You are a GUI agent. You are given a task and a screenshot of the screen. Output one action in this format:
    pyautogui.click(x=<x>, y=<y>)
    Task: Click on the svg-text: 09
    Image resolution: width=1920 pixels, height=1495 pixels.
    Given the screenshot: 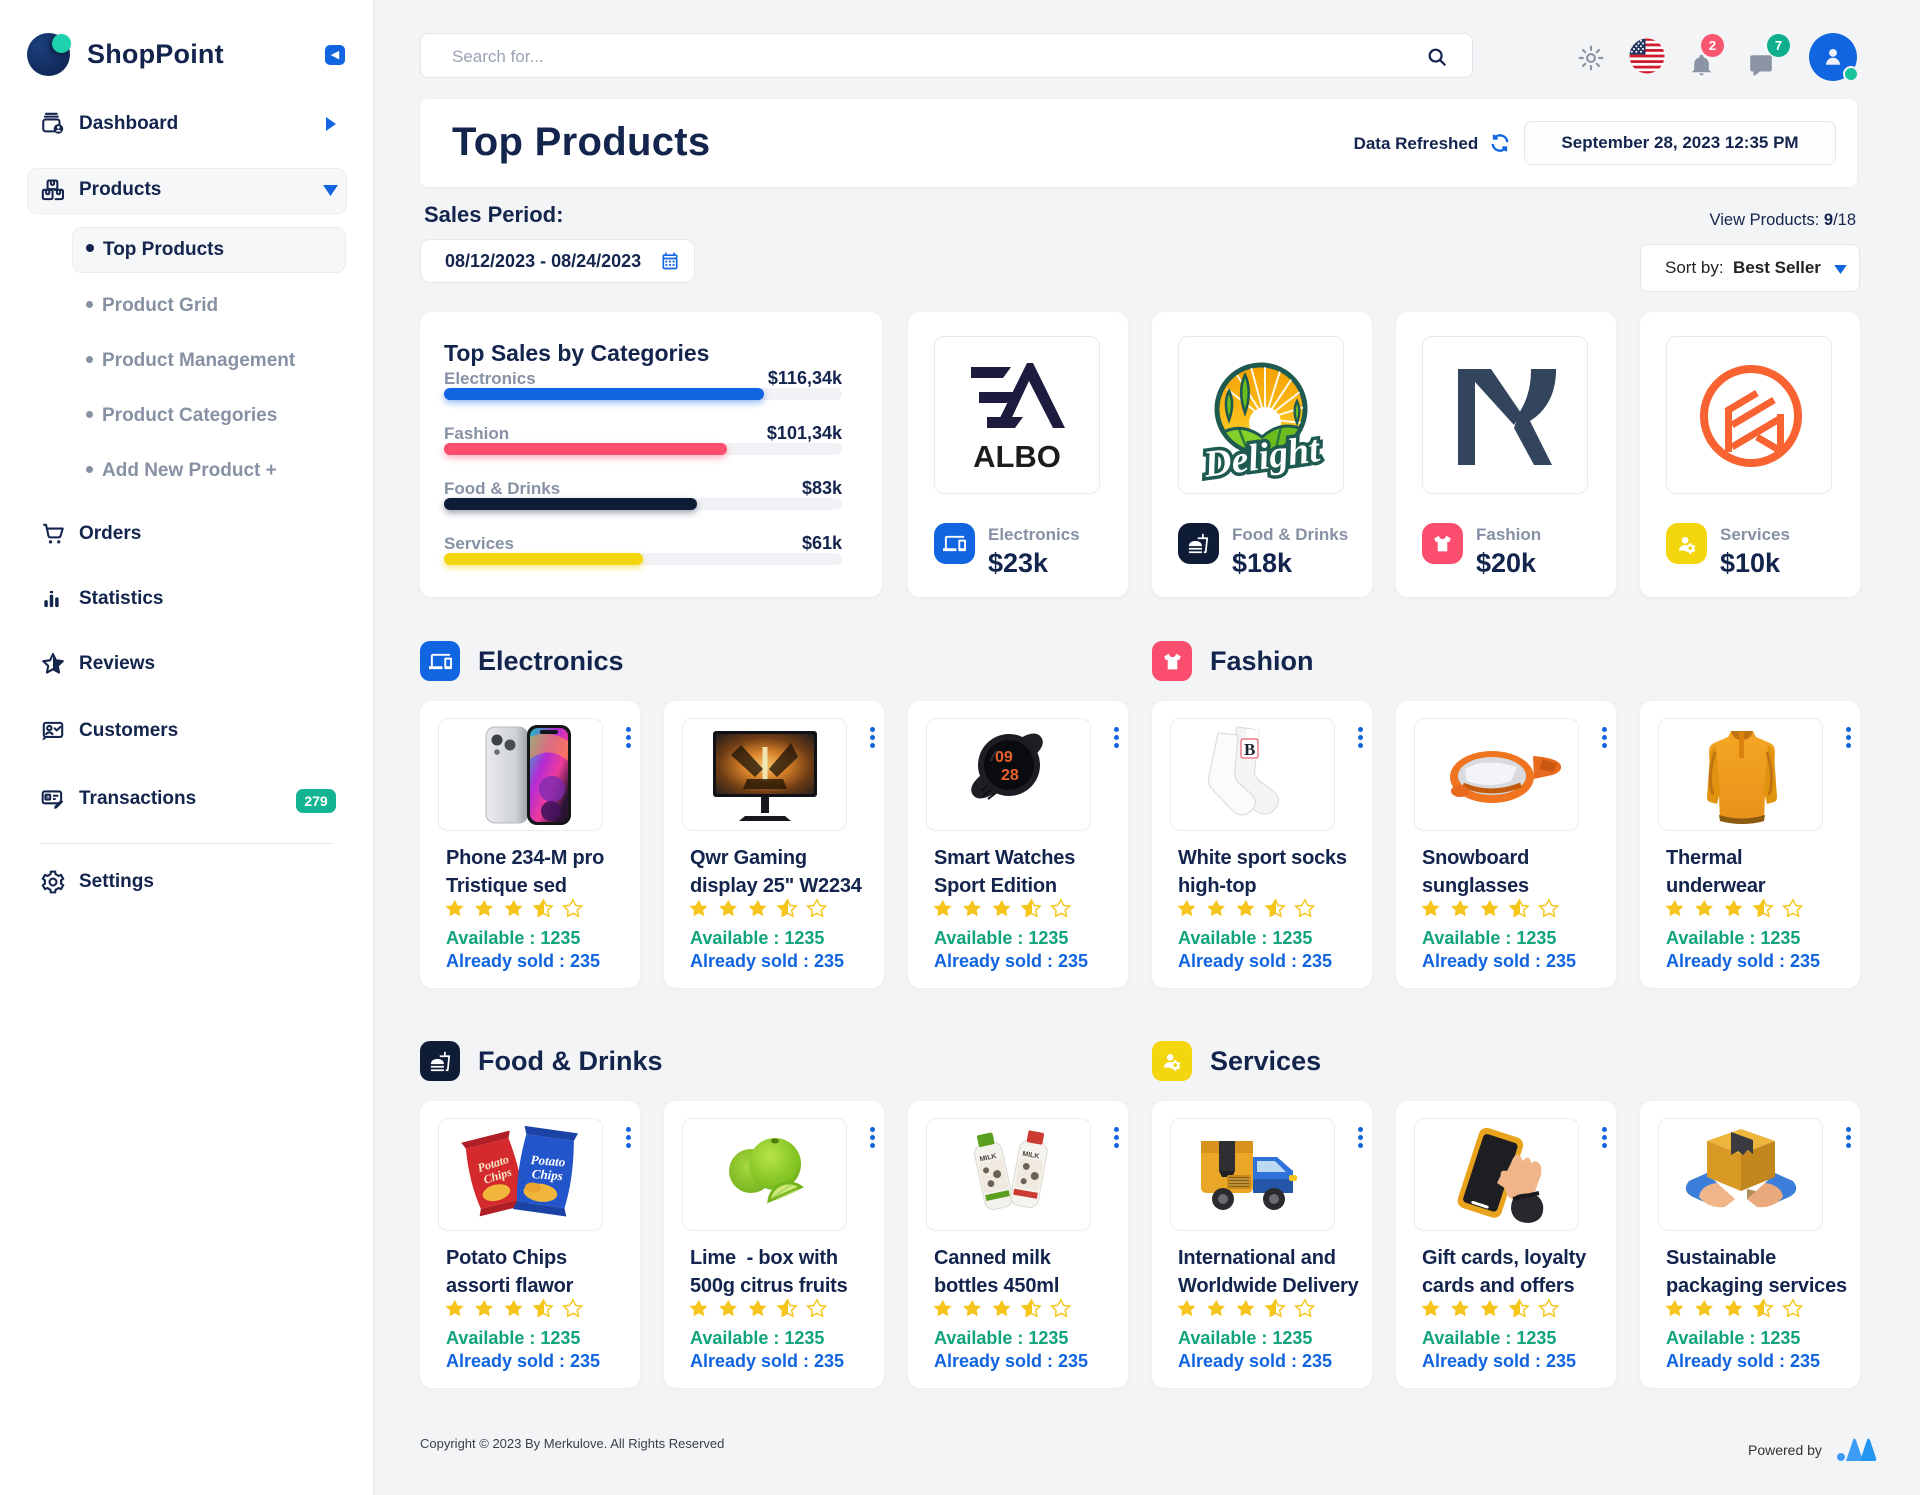 What is the action you would take?
    pyautogui.click(x=1004, y=757)
    